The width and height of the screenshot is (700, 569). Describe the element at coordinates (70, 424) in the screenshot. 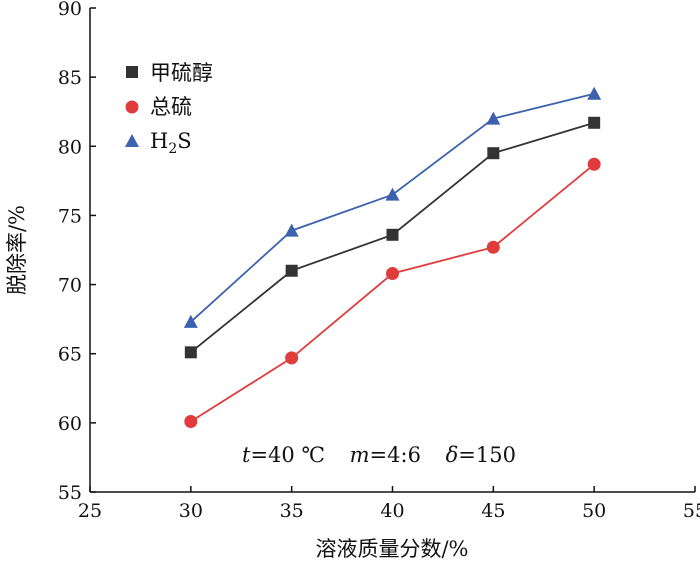

I see `y-tick-label: 60` at that location.